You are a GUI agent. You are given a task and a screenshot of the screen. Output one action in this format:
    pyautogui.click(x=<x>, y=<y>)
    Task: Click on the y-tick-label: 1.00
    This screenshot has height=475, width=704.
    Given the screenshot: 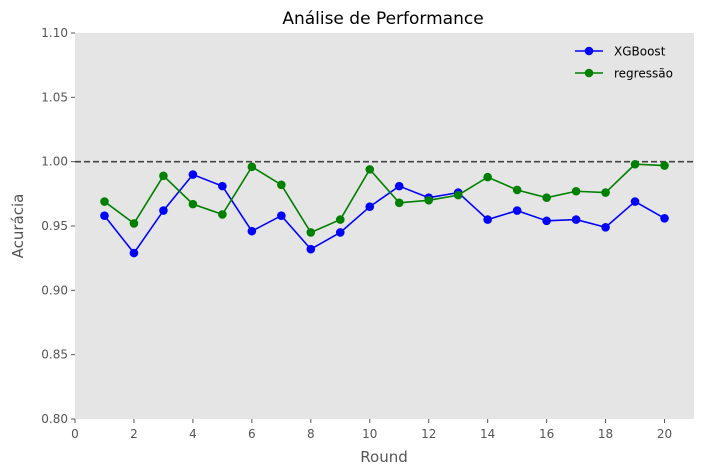 What is the action you would take?
    pyautogui.click(x=54, y=162)
    